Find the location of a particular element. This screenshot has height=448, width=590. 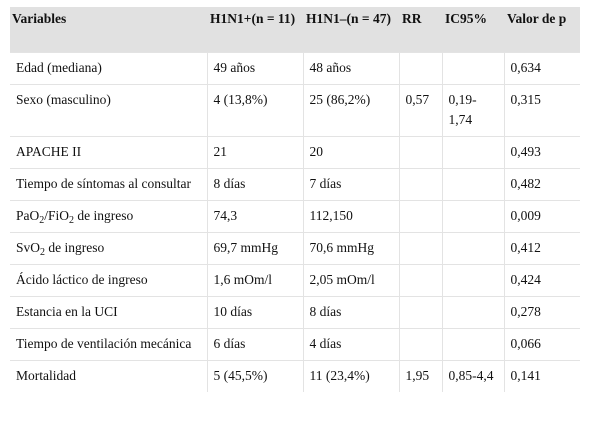

table-row: APACHE II 21 20 0,493 is located at coordinates (295, 152).